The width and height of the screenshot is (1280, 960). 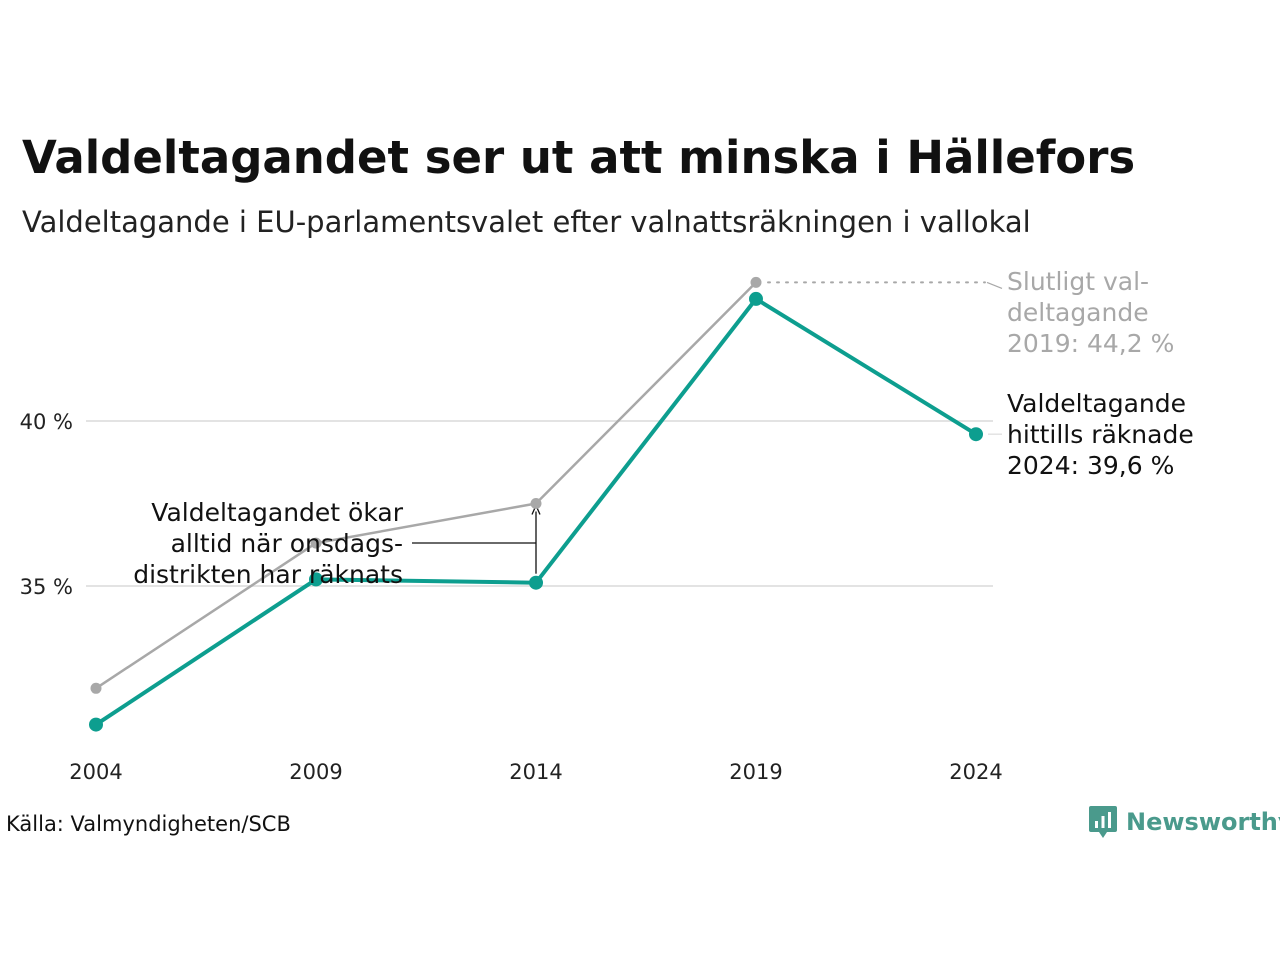 I want to click on source-note: Källa: Valmyndigheten/SCB, so click(x=148, y=824).